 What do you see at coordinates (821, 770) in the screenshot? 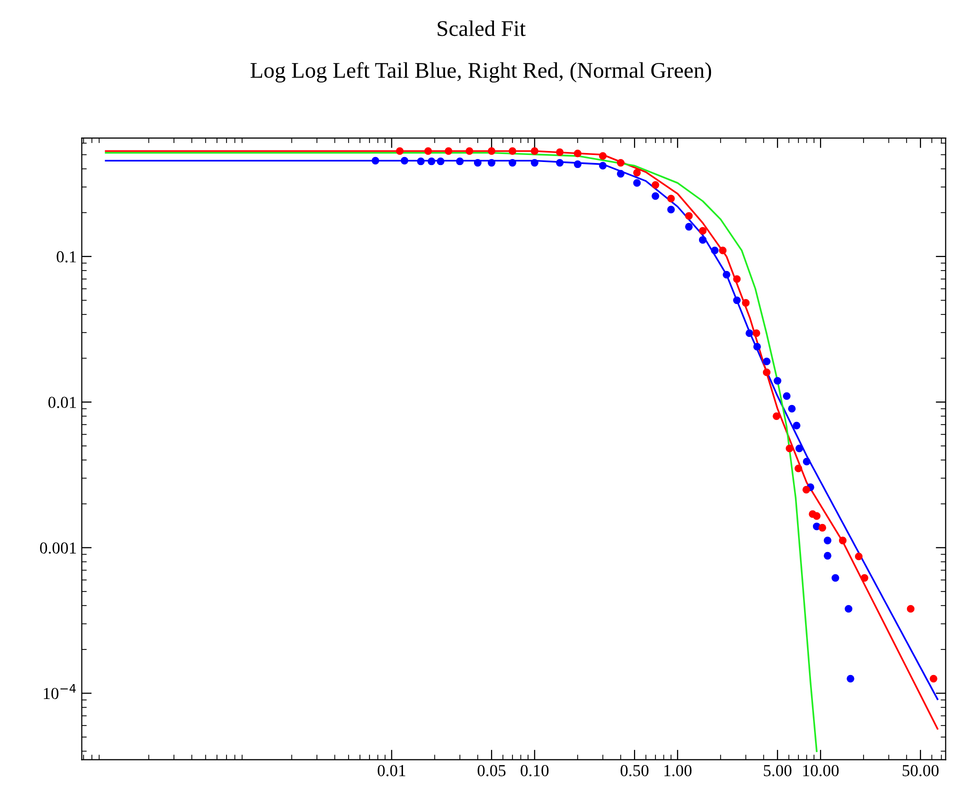
I see `x-tick-label: 10.00` at bounding box center [821, 770].